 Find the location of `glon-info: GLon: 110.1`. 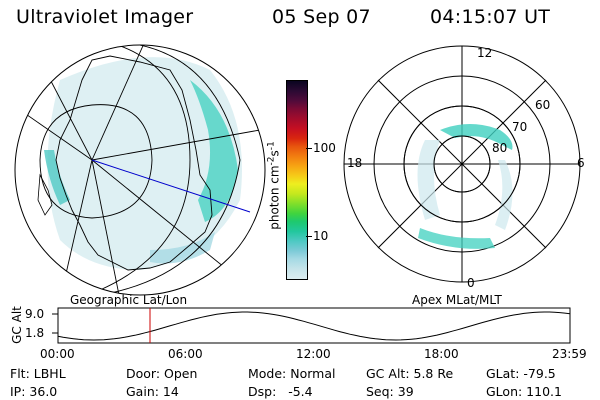

glon-info: GLon: 110.1 is located at coordinates (524, 391).